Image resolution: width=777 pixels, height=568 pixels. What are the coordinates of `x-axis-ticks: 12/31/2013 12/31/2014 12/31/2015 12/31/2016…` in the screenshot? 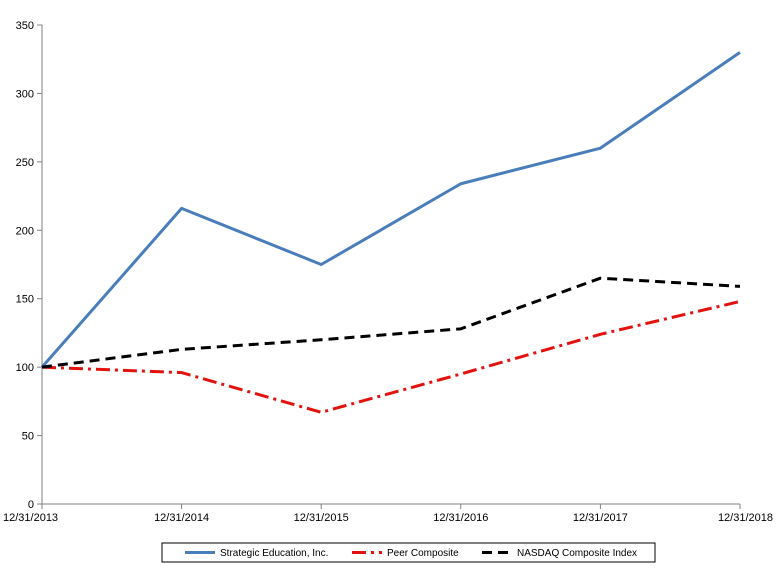 It's located at (388, 514).